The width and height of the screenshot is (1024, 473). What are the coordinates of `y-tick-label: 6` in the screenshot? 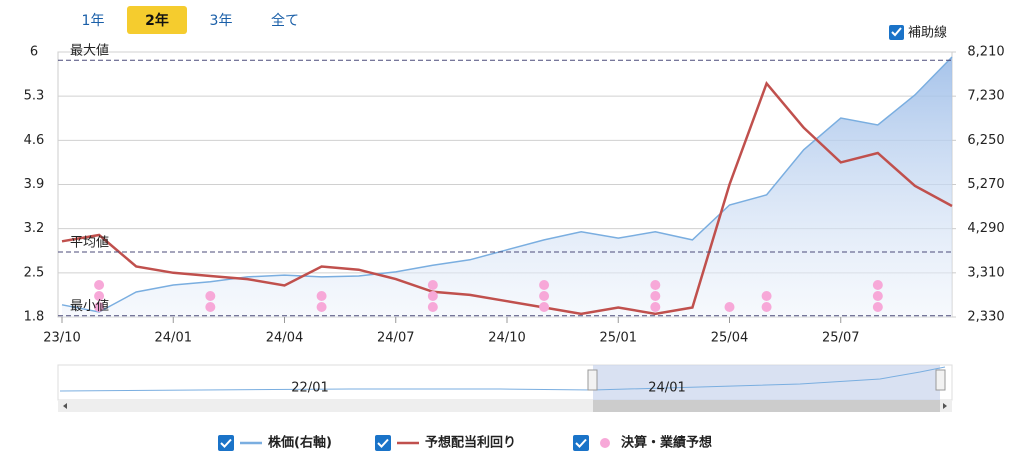 It's located at (34, 52).